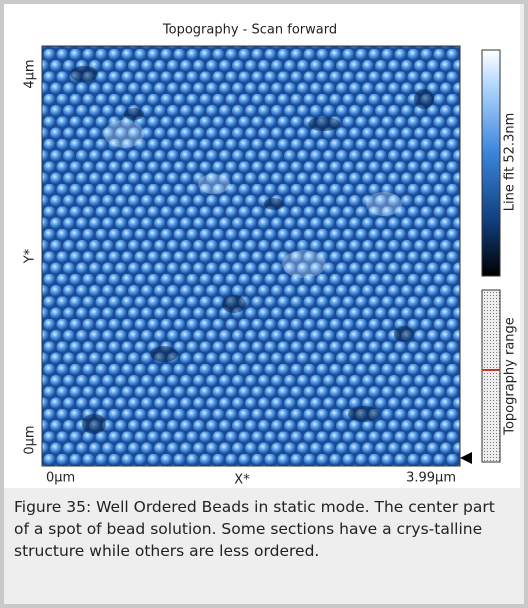  What do you see at coordinates (249, 30) in the screenshot?
I see `title: Topography - Scan forward` at bounding box center [249, 30].